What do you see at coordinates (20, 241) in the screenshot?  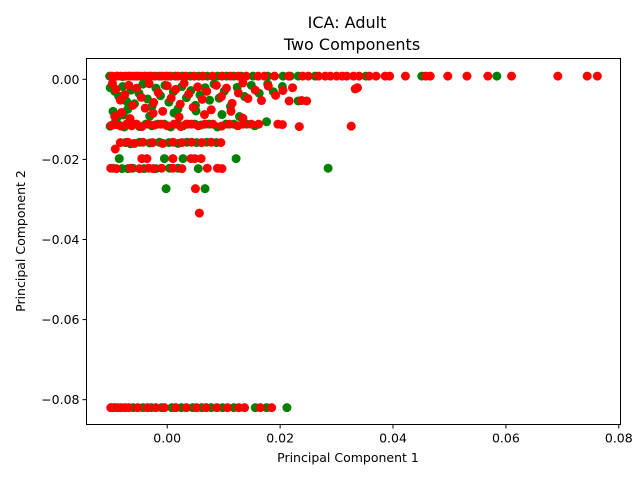 I see `y-axis-label: Principal Component 2` at bounding box center [20, 241].